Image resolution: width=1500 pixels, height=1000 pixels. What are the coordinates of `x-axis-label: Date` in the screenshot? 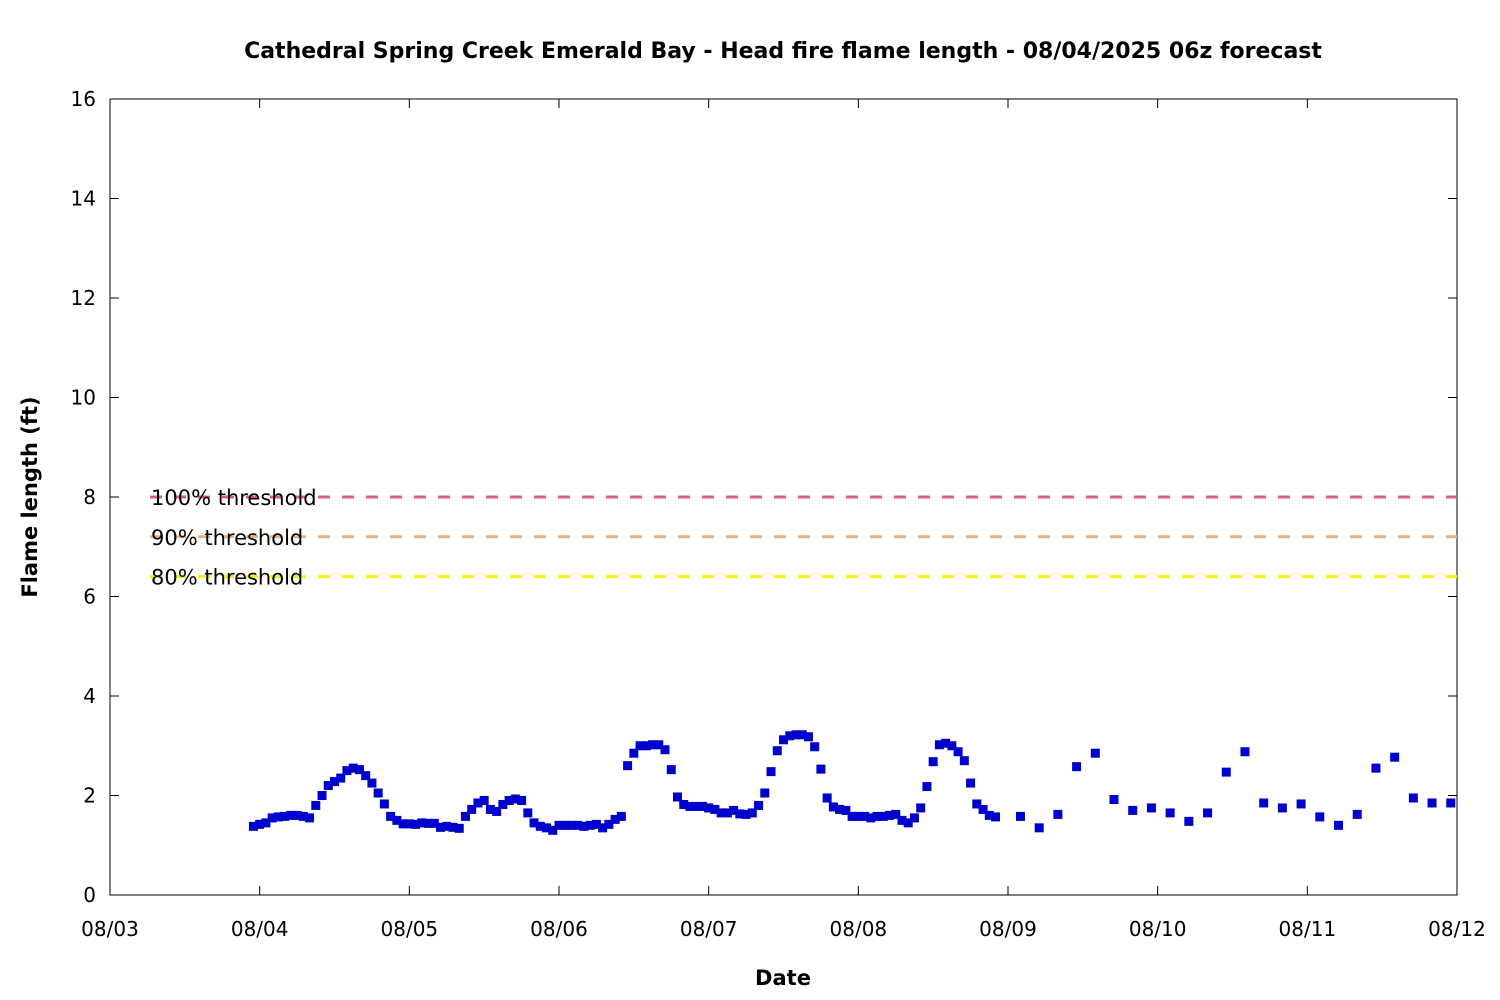 It's located at (783, 978).